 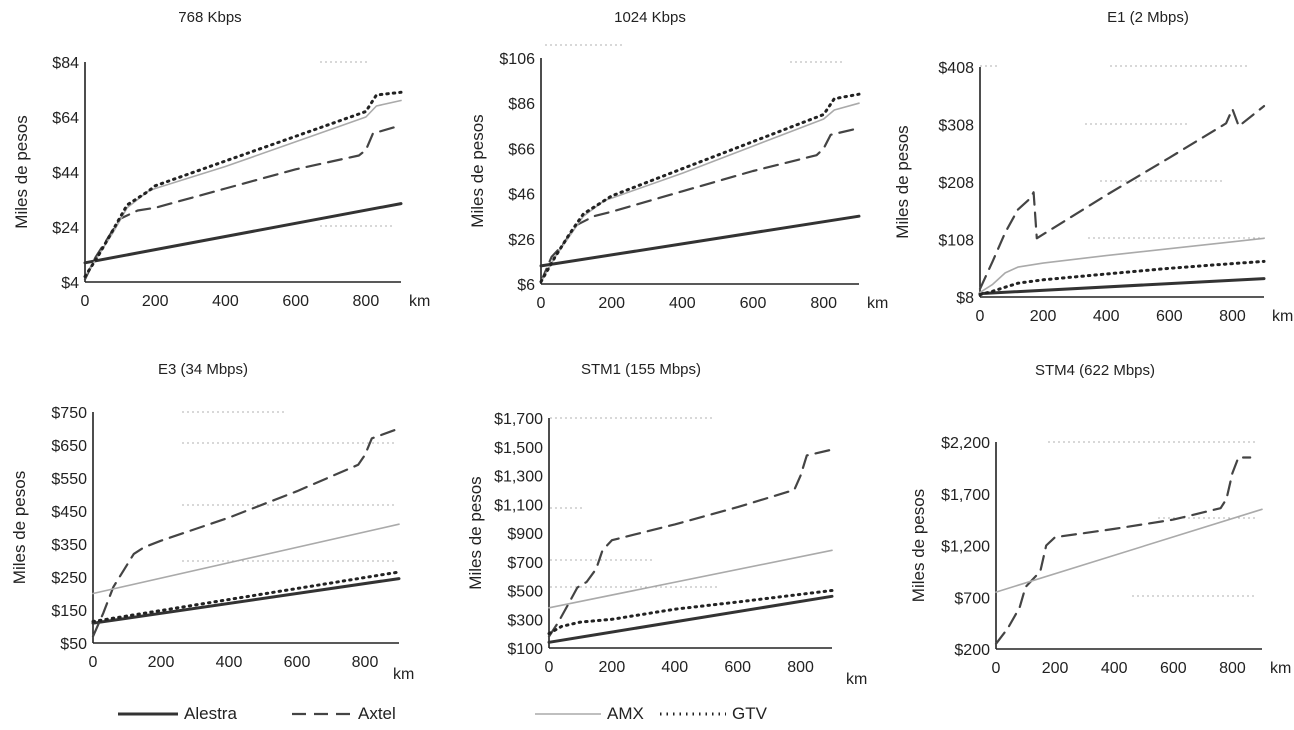 I want to click on y-tick-label: $450, so click(x=69, y=512).